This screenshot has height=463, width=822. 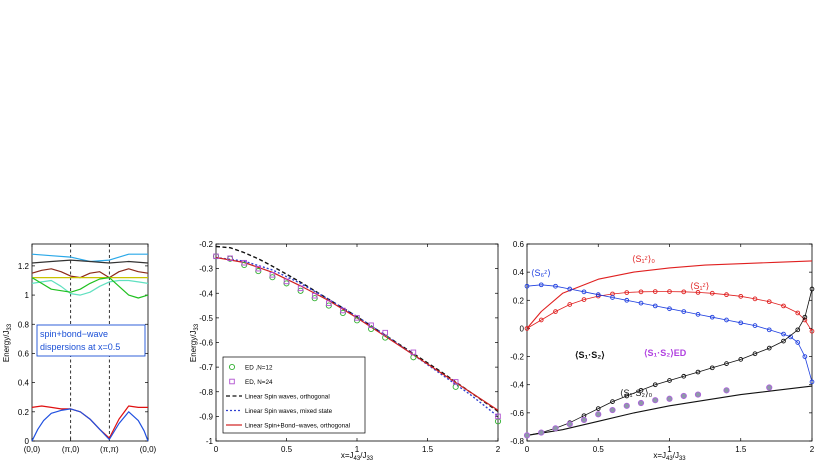 What do you see at coordinates (206, 392) in the screenshot?
I see `y-tick-label: -0.8` at bounding box center [206, 392].